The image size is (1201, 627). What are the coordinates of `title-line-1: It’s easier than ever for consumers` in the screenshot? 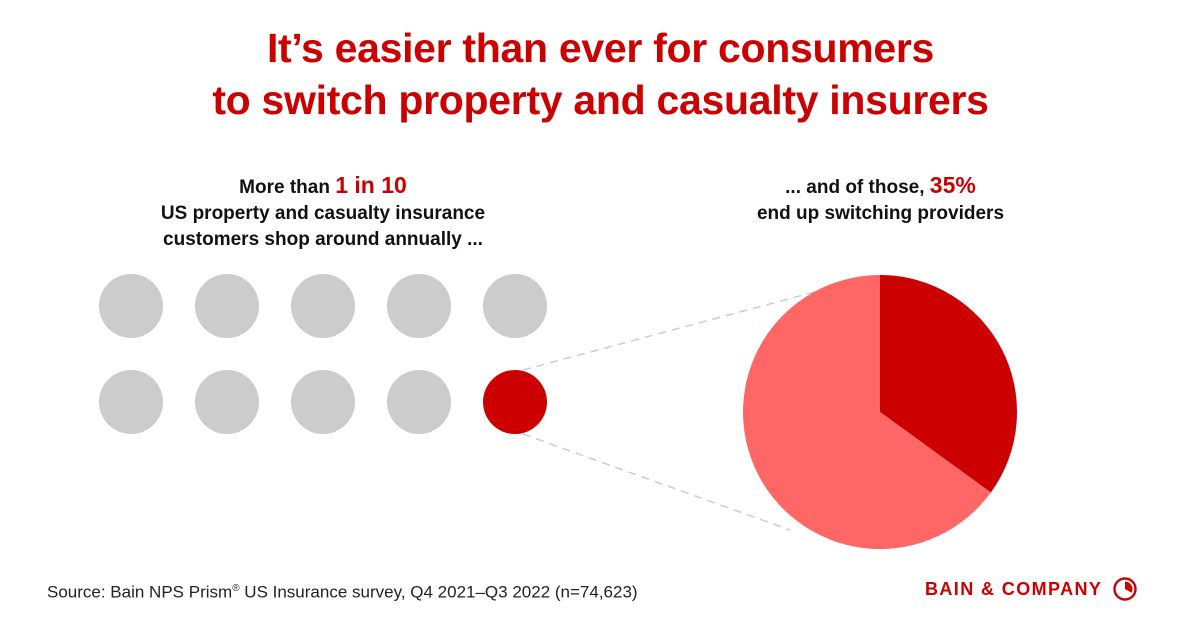 It's located at (600, 48).